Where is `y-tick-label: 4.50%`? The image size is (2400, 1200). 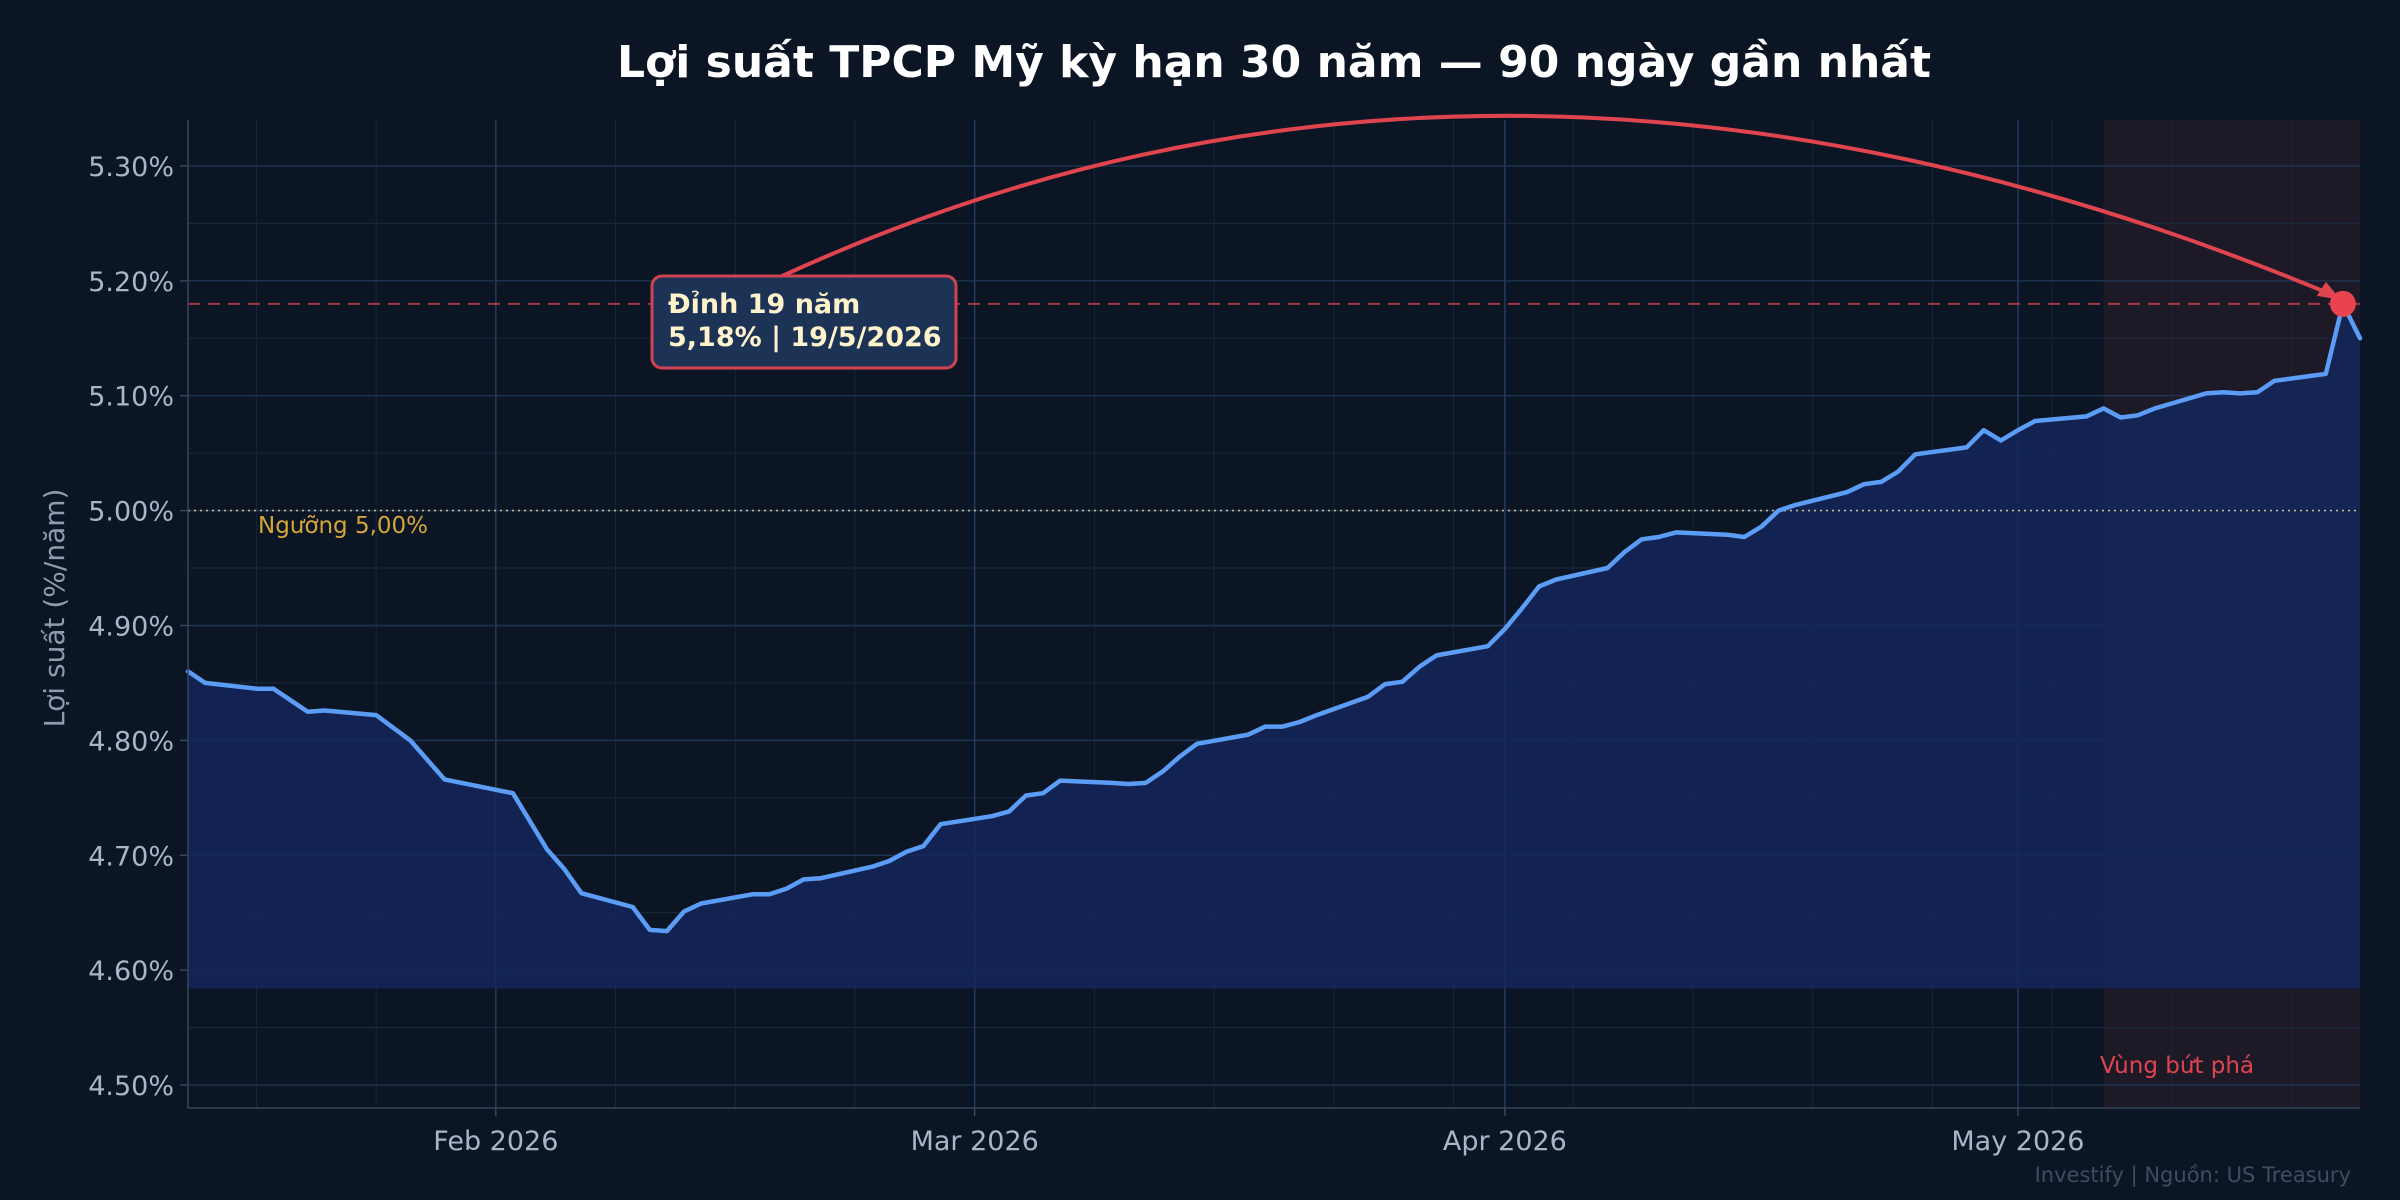
y-tick-label: 4.50% is located at coordinates (131, 1086).